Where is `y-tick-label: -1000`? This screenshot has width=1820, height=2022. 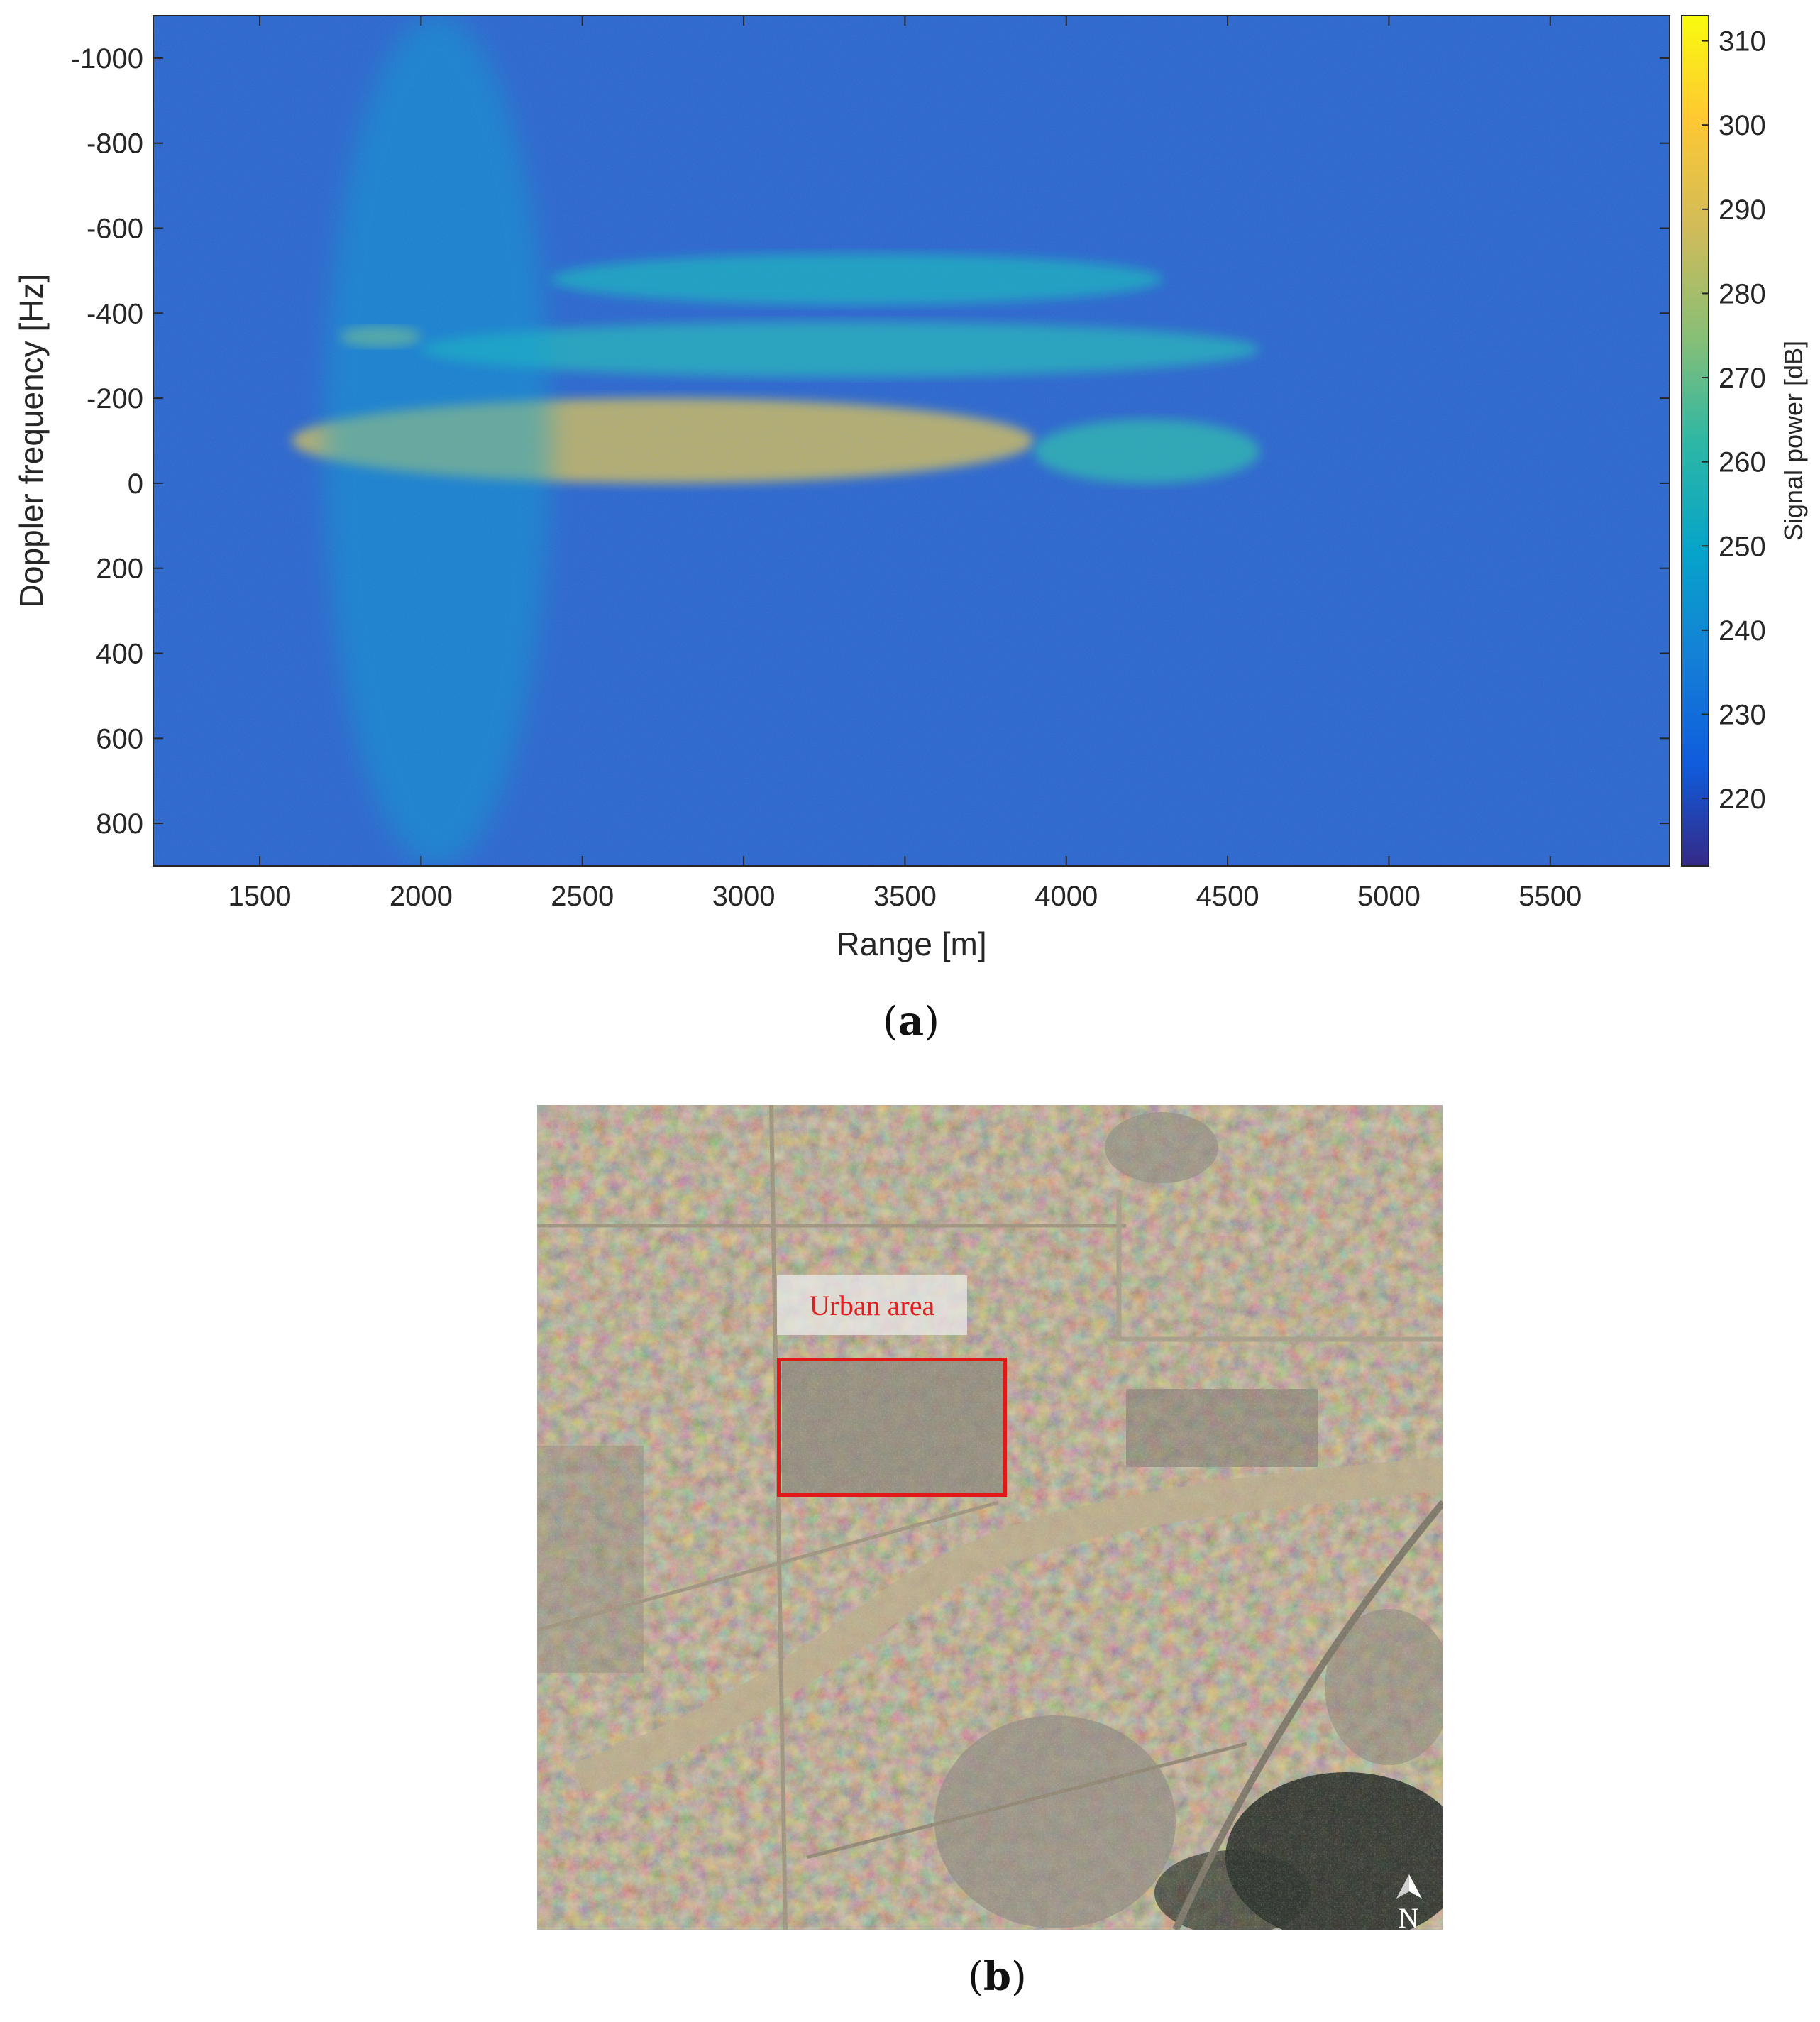
y-tick-label: -1000 is located at coordinates (107, 59).